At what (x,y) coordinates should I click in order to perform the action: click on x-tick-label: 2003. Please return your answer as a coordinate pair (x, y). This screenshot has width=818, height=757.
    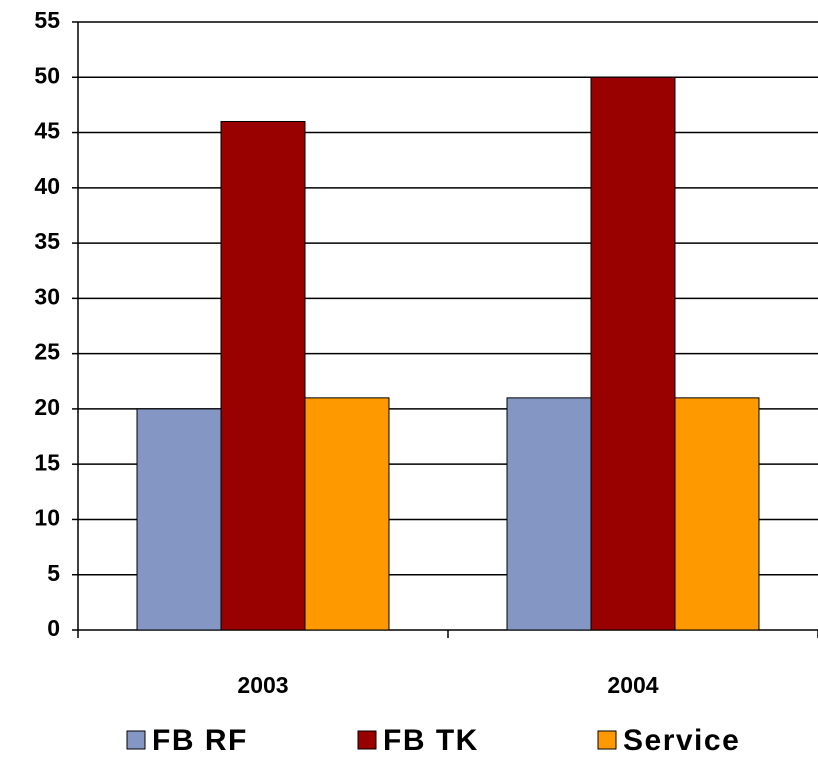
    Looking at the image, I should click on (262, 685).